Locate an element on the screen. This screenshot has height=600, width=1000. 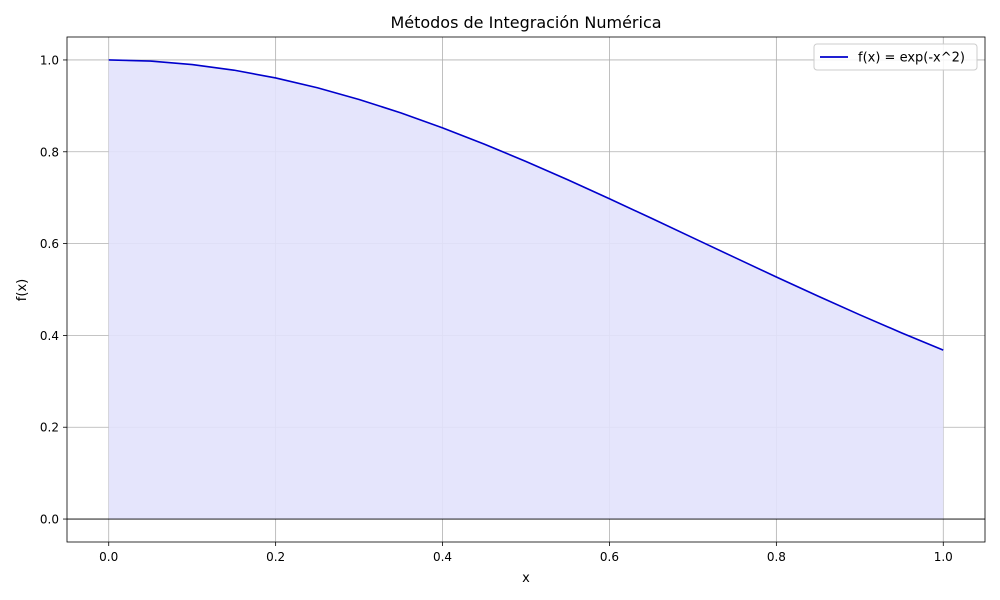
x-tick-label: 0.4 is located at coordinates (442, 557).